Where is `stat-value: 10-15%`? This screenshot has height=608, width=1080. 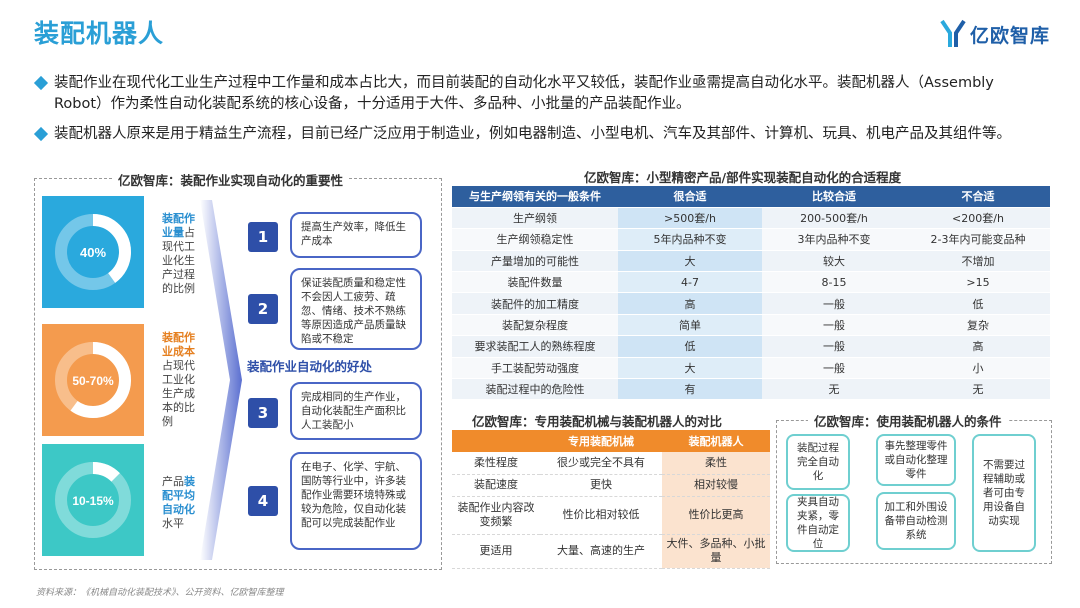
stat-value: 10-15% is located at coordinates (93, 501).